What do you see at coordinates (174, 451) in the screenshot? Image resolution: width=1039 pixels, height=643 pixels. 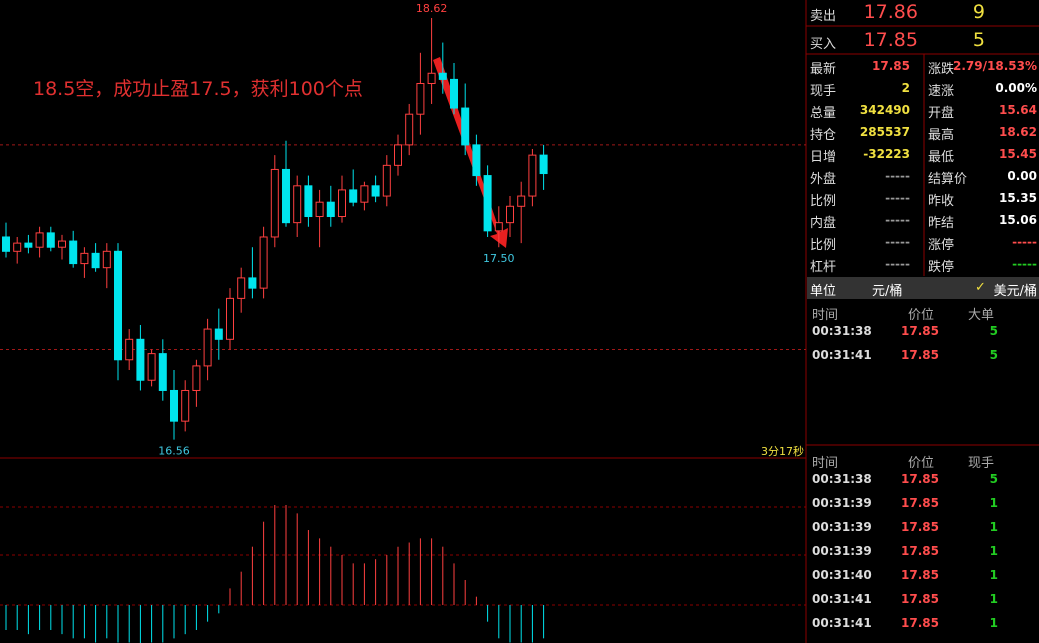 I see `price-label: 16.56` at bounding box center [174, 451].